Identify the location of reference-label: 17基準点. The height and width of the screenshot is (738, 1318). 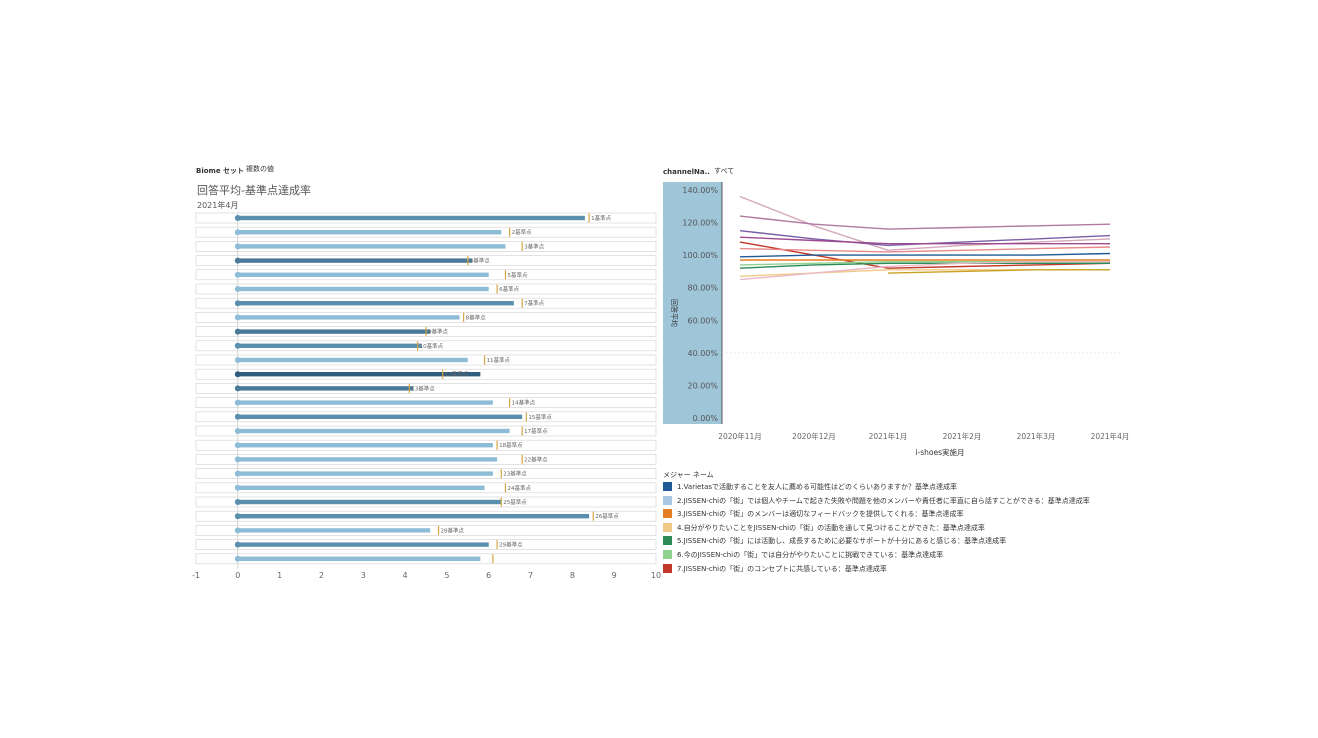
(536, 431).